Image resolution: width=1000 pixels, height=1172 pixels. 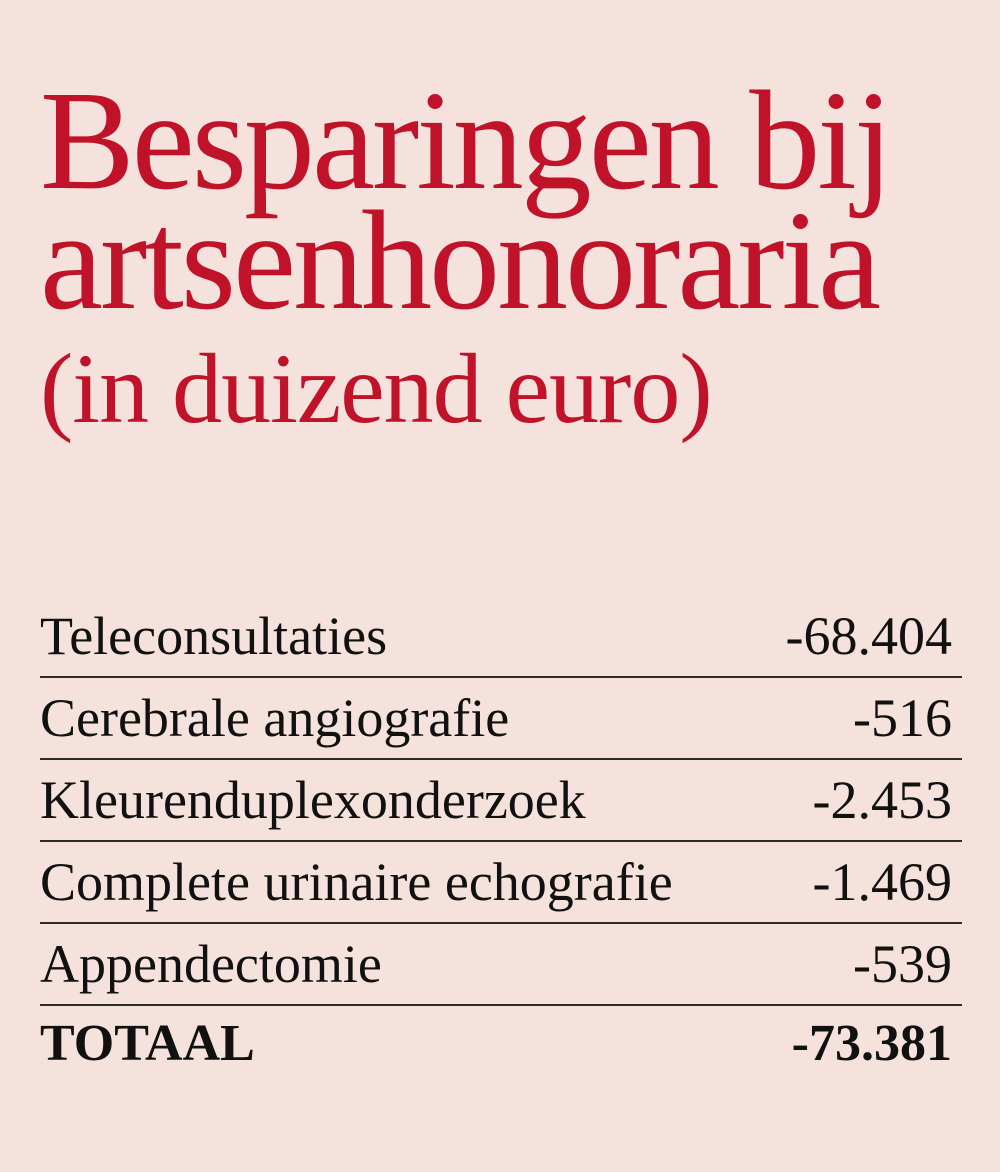 What do you see at coordinates (882, 800) in the screenshot?
I see `row-value: -2.453` at bounding box center [882, 800].